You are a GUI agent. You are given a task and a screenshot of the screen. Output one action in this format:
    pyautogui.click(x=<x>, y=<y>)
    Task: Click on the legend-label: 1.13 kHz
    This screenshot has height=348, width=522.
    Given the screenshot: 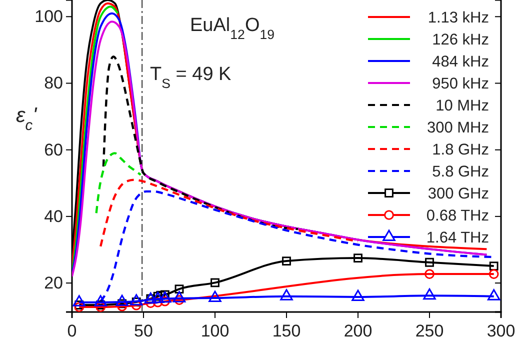 What is the action you would take?
    pyautogui.click(x=458, y=17)
    